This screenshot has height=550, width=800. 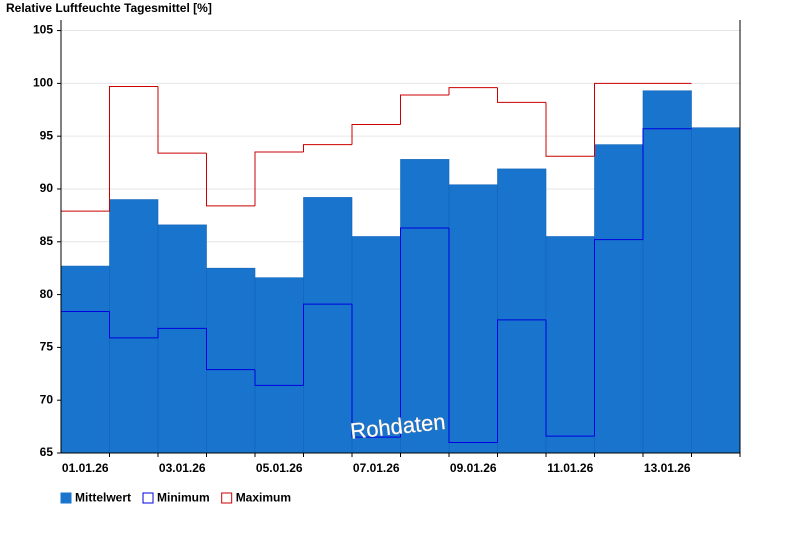 What do you see at coordinates (47, 347) in the screenshot?
I see `y-tick-label: 75` at bounding box center [47, 347].